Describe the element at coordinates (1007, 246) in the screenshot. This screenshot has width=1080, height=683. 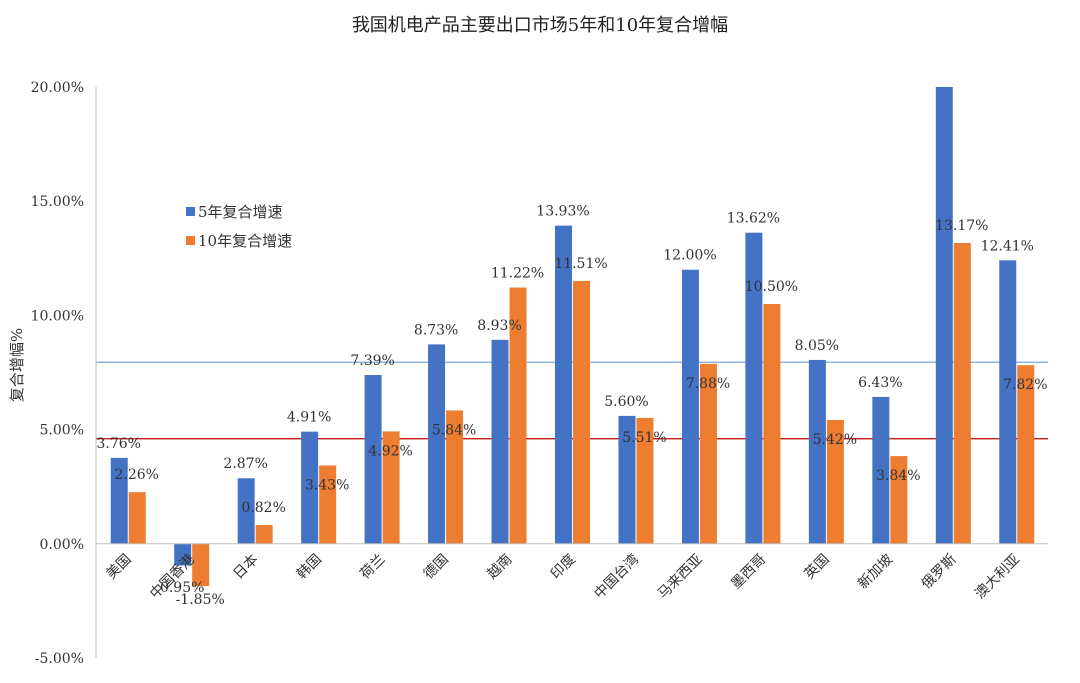
I see `data-label: 12.41%` at that location.